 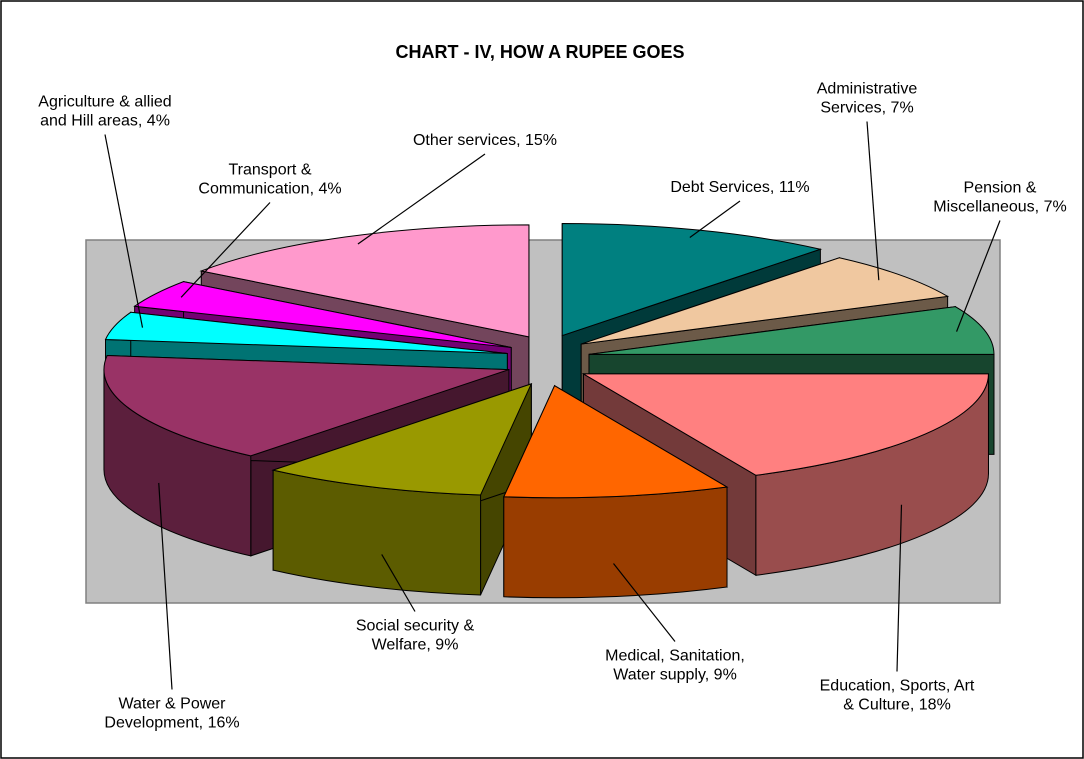 What do you see at coordinates (867, 99) in the screenshot?
I see `data-label: Administrative Services, 7%` at bounding box center [867, 99].